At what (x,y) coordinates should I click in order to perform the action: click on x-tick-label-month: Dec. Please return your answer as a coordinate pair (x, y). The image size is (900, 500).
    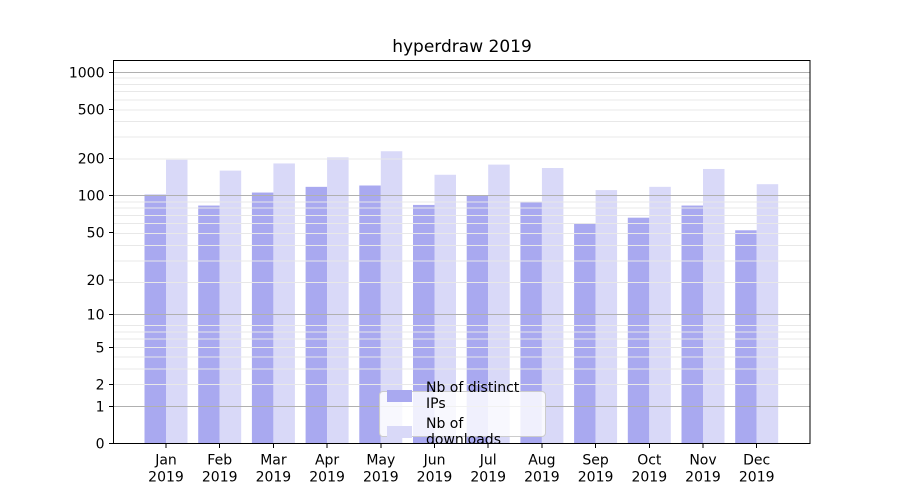
    Looking at the image, I should click on (756, 461).